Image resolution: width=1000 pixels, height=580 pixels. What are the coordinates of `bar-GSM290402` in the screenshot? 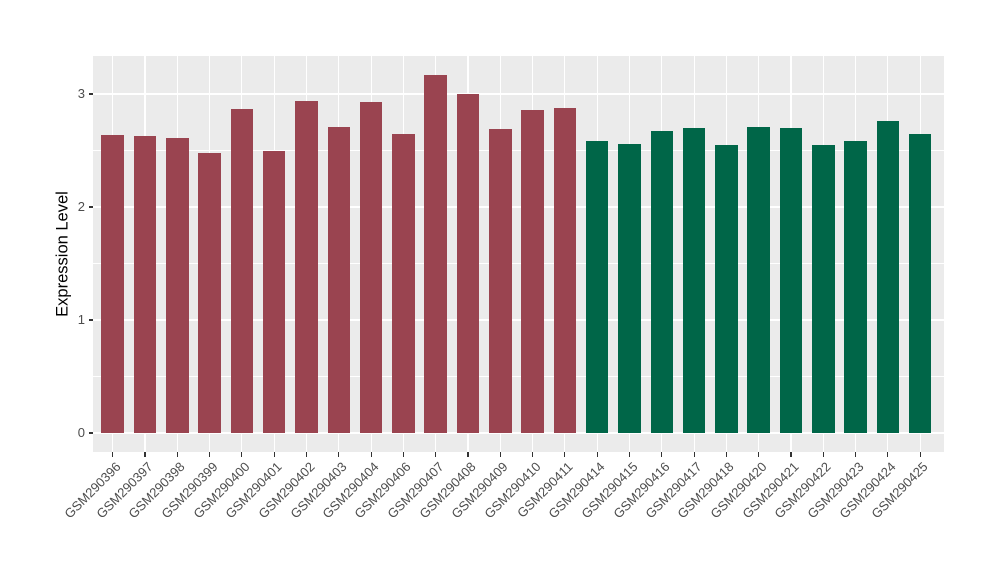 It's located at (306, 266).